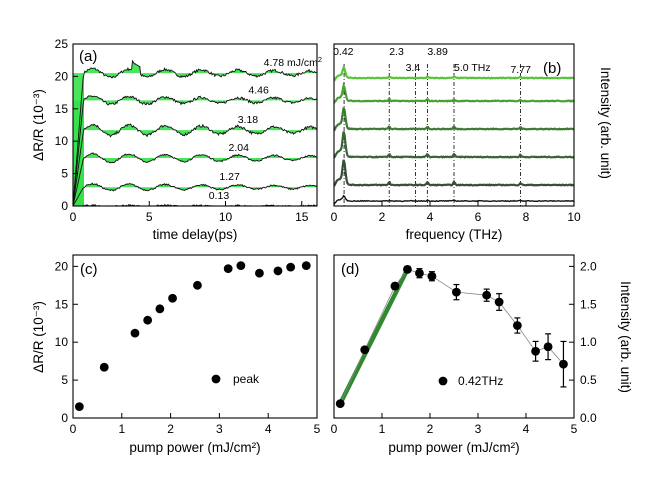  Describe the element at coordinates (520, 70) in the screenshot. I see `b-peak-label: 7.77` at that location.